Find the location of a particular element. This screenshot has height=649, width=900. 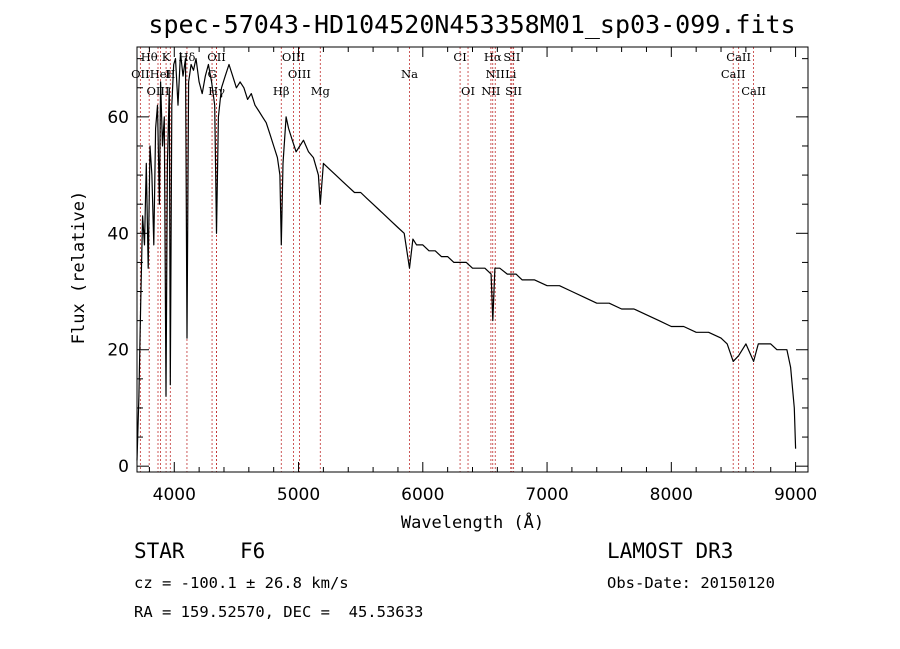

spectral-line-label: Na is located at coordinates (409, 74).